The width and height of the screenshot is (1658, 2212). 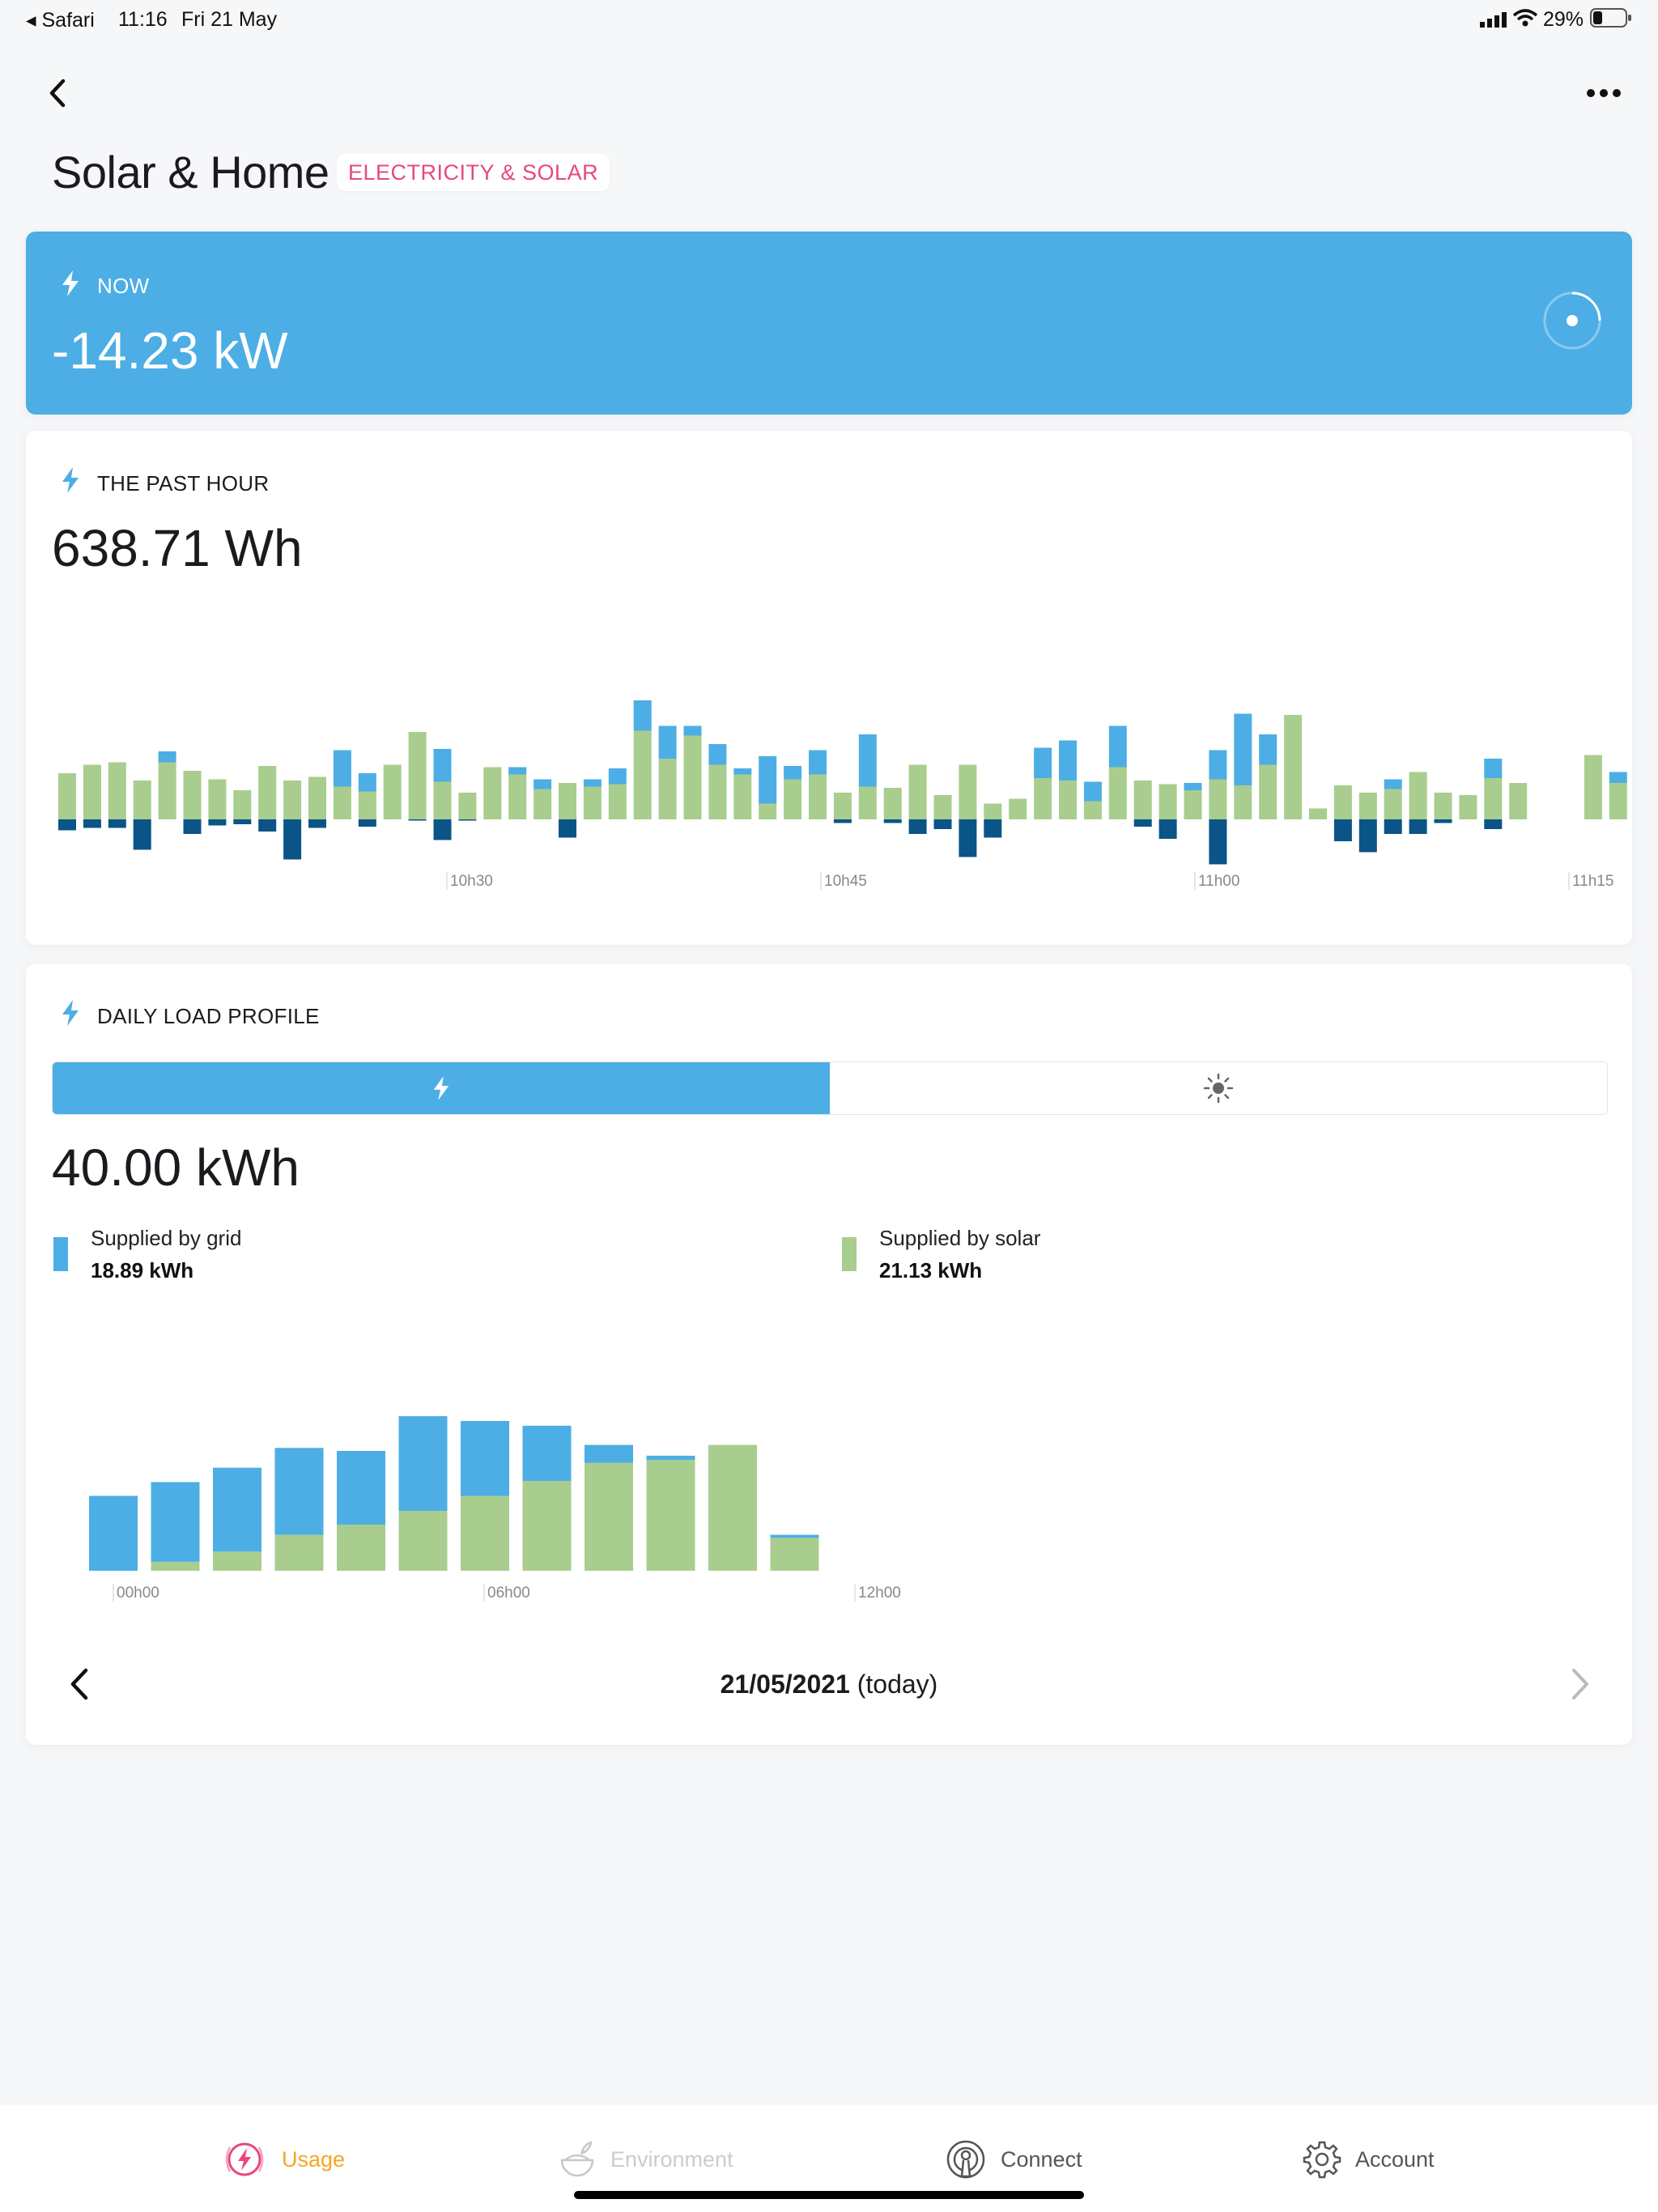 What do you see at coordinates (1368, 2160) in the screenshot?
I see `tab-account: Account` at bounding box center [1368, 2160].